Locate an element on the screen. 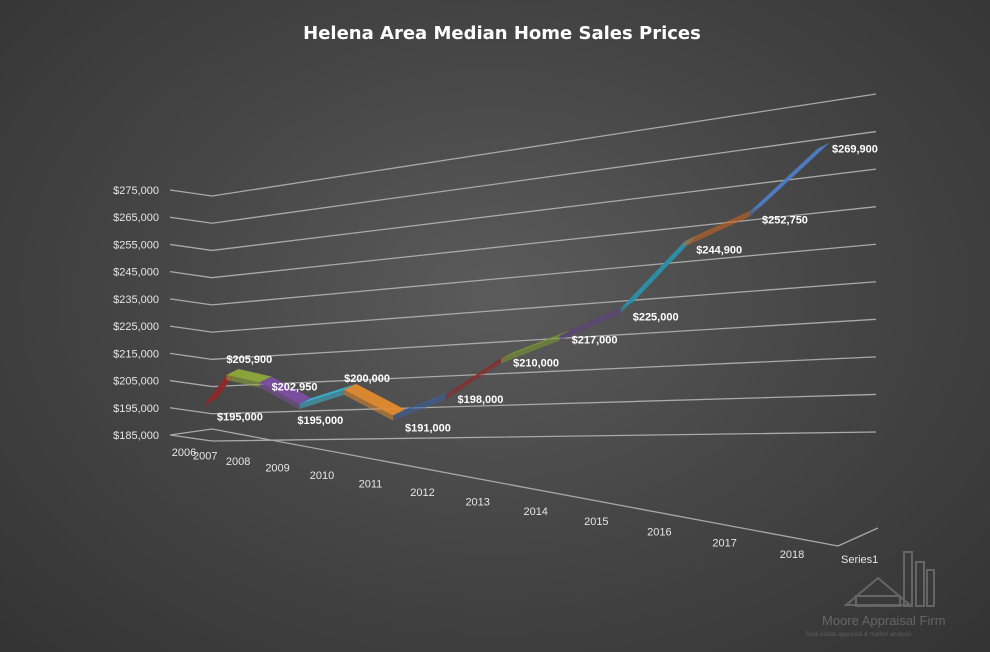 This screenshot has height=652, width=990. floor-edge is located at coordinates (191, 432).